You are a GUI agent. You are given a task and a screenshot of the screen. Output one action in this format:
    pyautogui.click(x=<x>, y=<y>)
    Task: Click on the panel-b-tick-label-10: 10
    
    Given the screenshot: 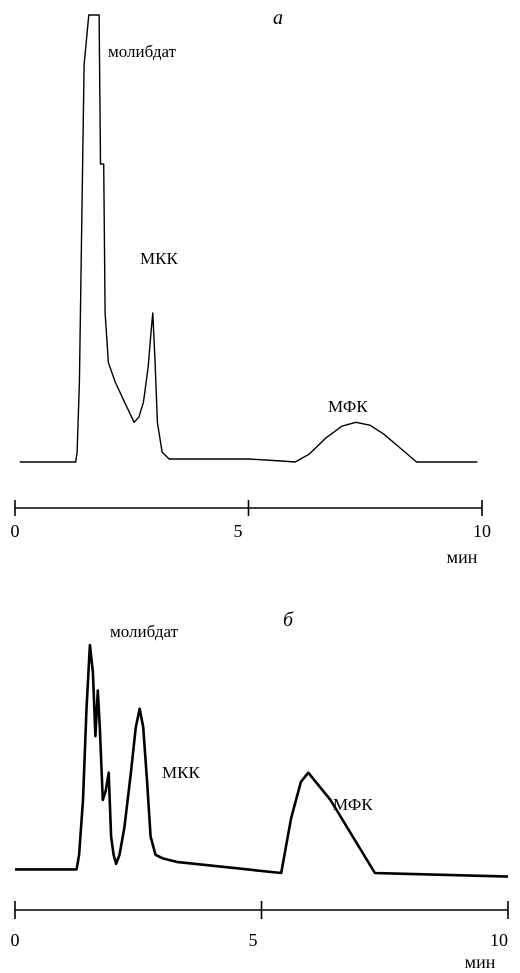 What is the action you would take?
    pyautogui.click(x=499, y=940)
    